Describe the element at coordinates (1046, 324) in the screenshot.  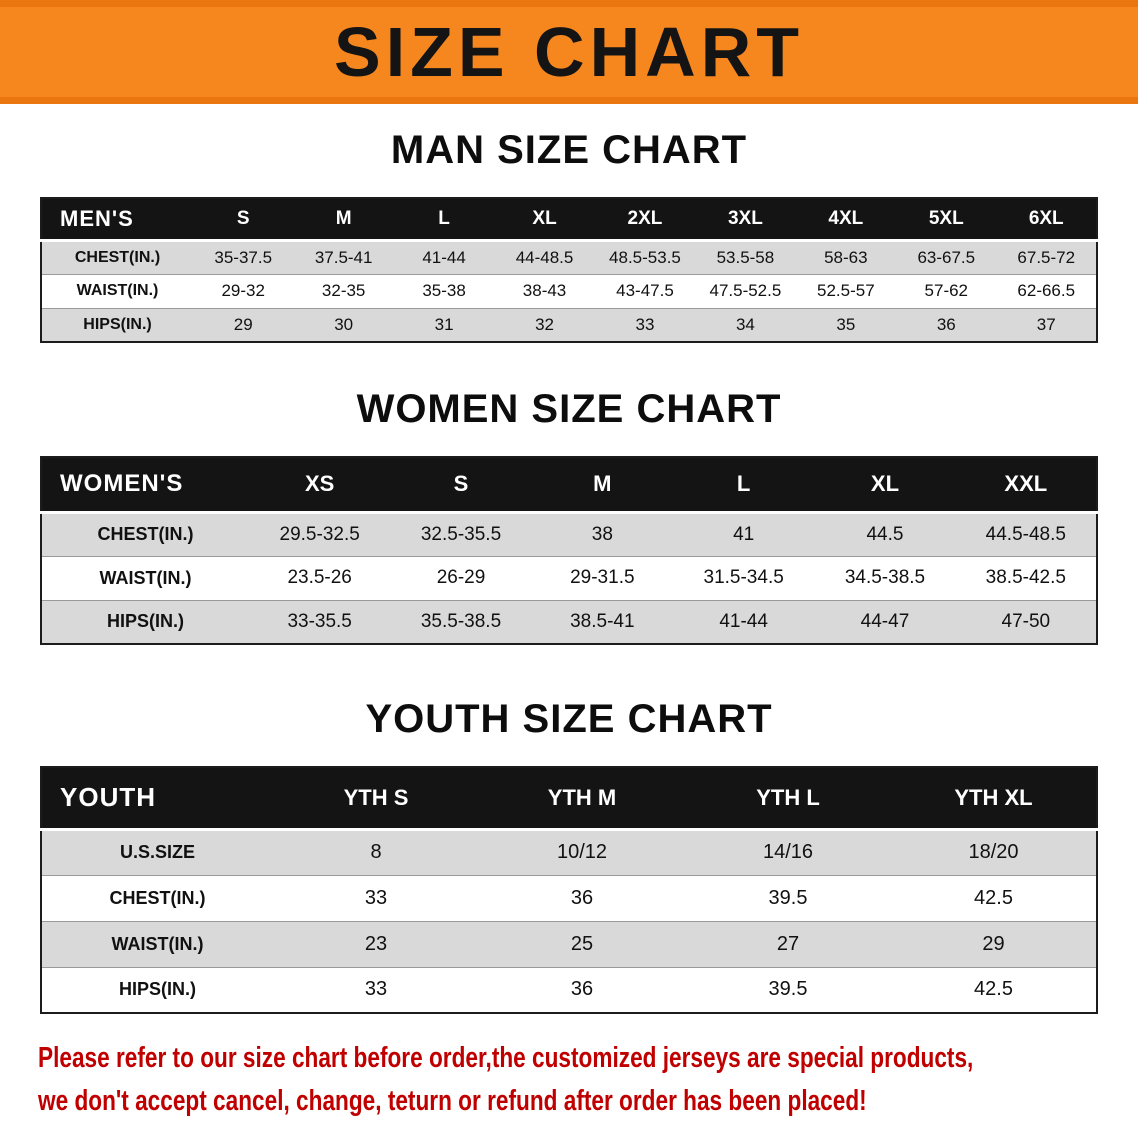
I see `men-hips-value-cell: 37` at that location.